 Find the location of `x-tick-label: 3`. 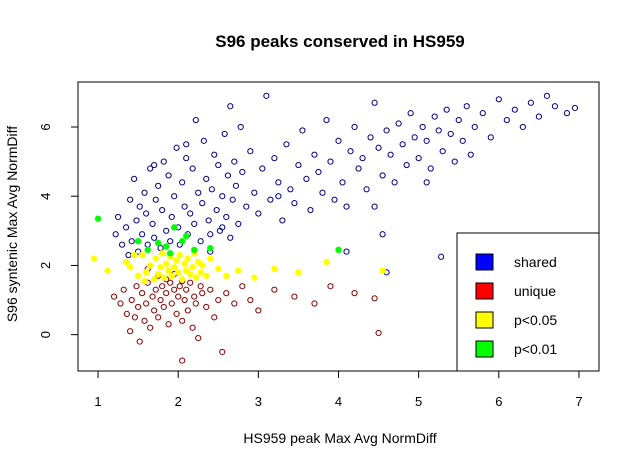

x-tick-label: 3 is located at coordinates (258, 401).